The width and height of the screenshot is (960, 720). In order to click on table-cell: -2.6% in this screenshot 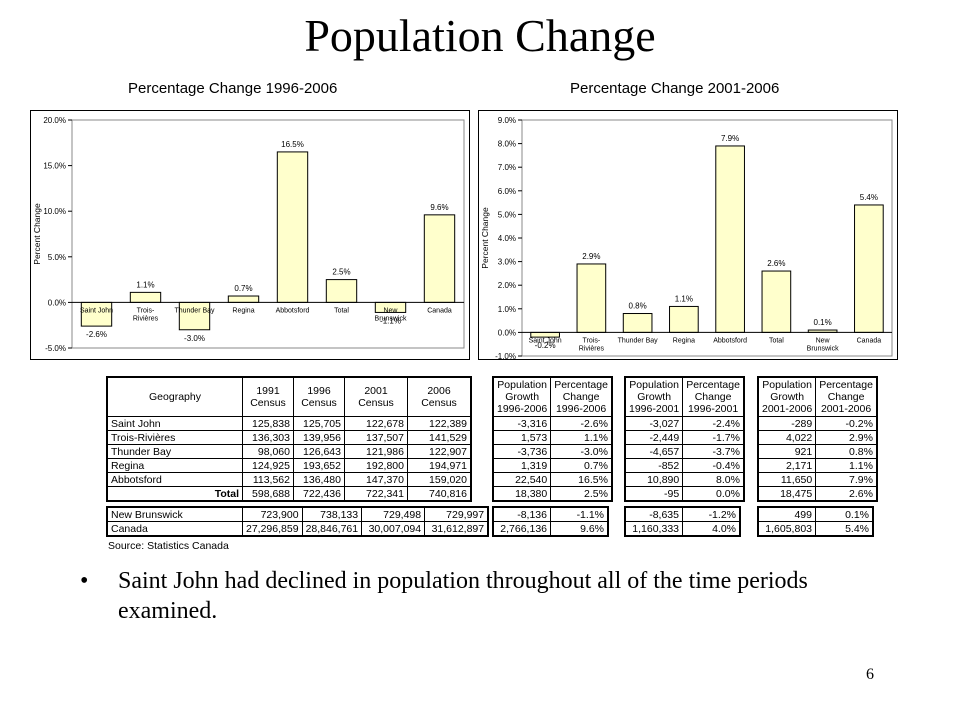, I will do `click(581, 423)`.